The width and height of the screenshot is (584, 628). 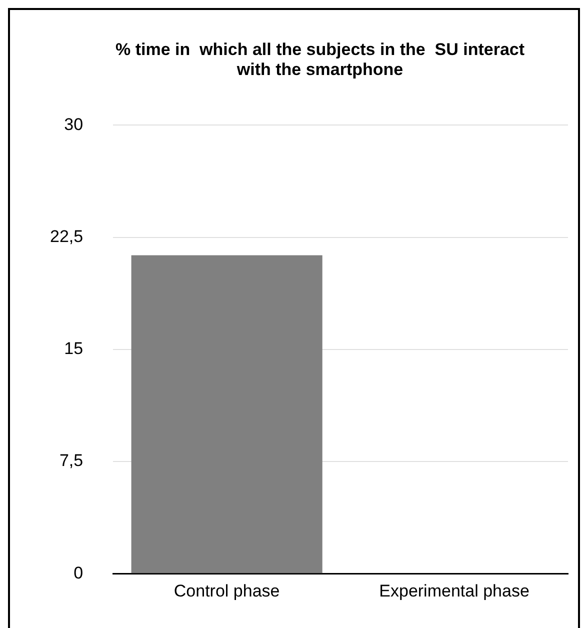 I want to click on chart-title: % time in which all the subjects in the SU interact with the smartphone, so click(x=320, y=60).